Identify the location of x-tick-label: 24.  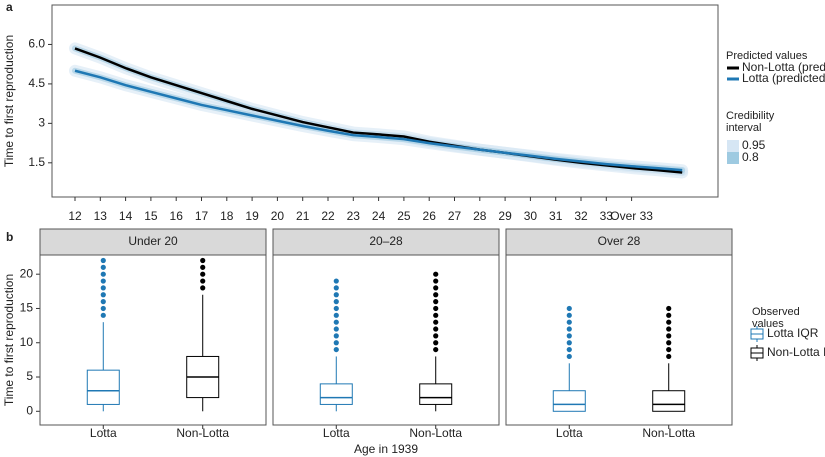
(379, 216).